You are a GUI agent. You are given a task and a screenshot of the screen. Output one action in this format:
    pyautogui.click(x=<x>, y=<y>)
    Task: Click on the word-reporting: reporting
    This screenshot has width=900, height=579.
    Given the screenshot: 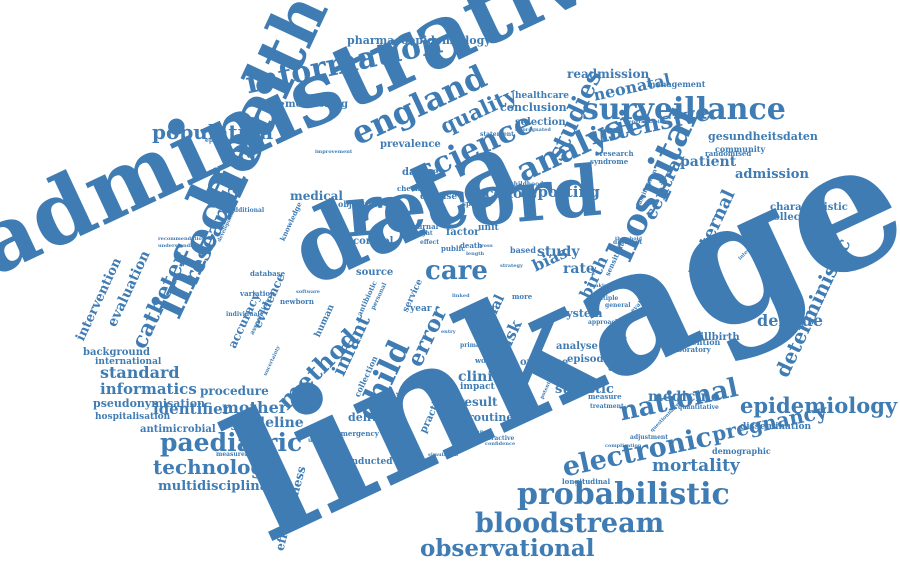 What is the action you would take?
    pyautogui.click(x=560, y=192)
    